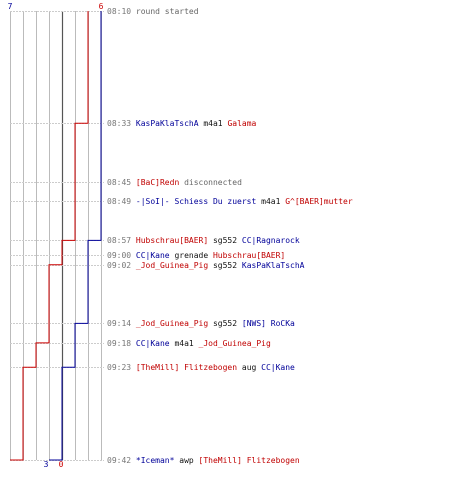  Describe the element at coordinates (46, 464) in the screenshot. I see `blue-end-label: 3` at that location.